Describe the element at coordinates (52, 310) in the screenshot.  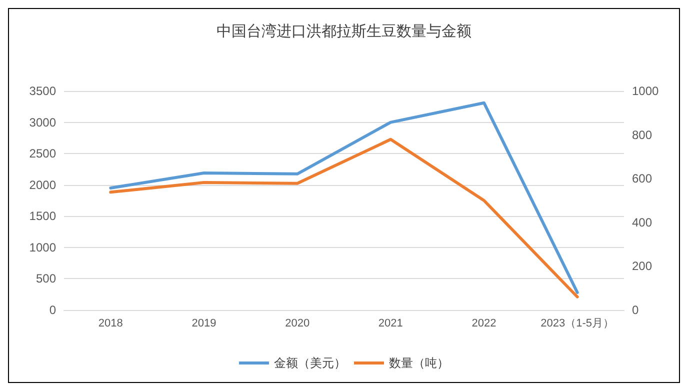
I see `y-tick-label: 0` at that location.